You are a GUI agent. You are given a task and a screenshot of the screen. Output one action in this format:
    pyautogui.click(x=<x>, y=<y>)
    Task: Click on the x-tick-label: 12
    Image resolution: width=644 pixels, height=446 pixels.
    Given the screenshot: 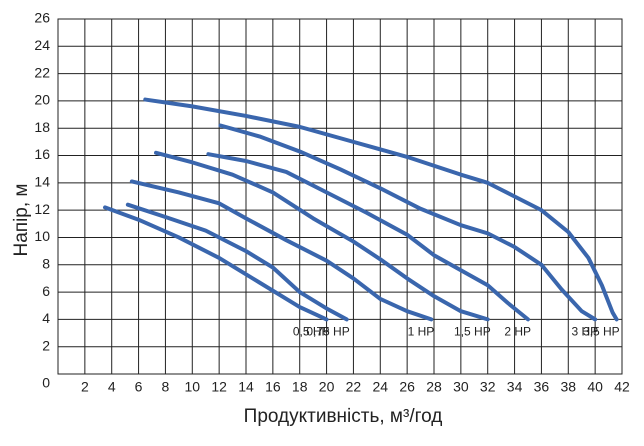 What is the action you would take?
    pyautogui.click(x=219, y=387)
    